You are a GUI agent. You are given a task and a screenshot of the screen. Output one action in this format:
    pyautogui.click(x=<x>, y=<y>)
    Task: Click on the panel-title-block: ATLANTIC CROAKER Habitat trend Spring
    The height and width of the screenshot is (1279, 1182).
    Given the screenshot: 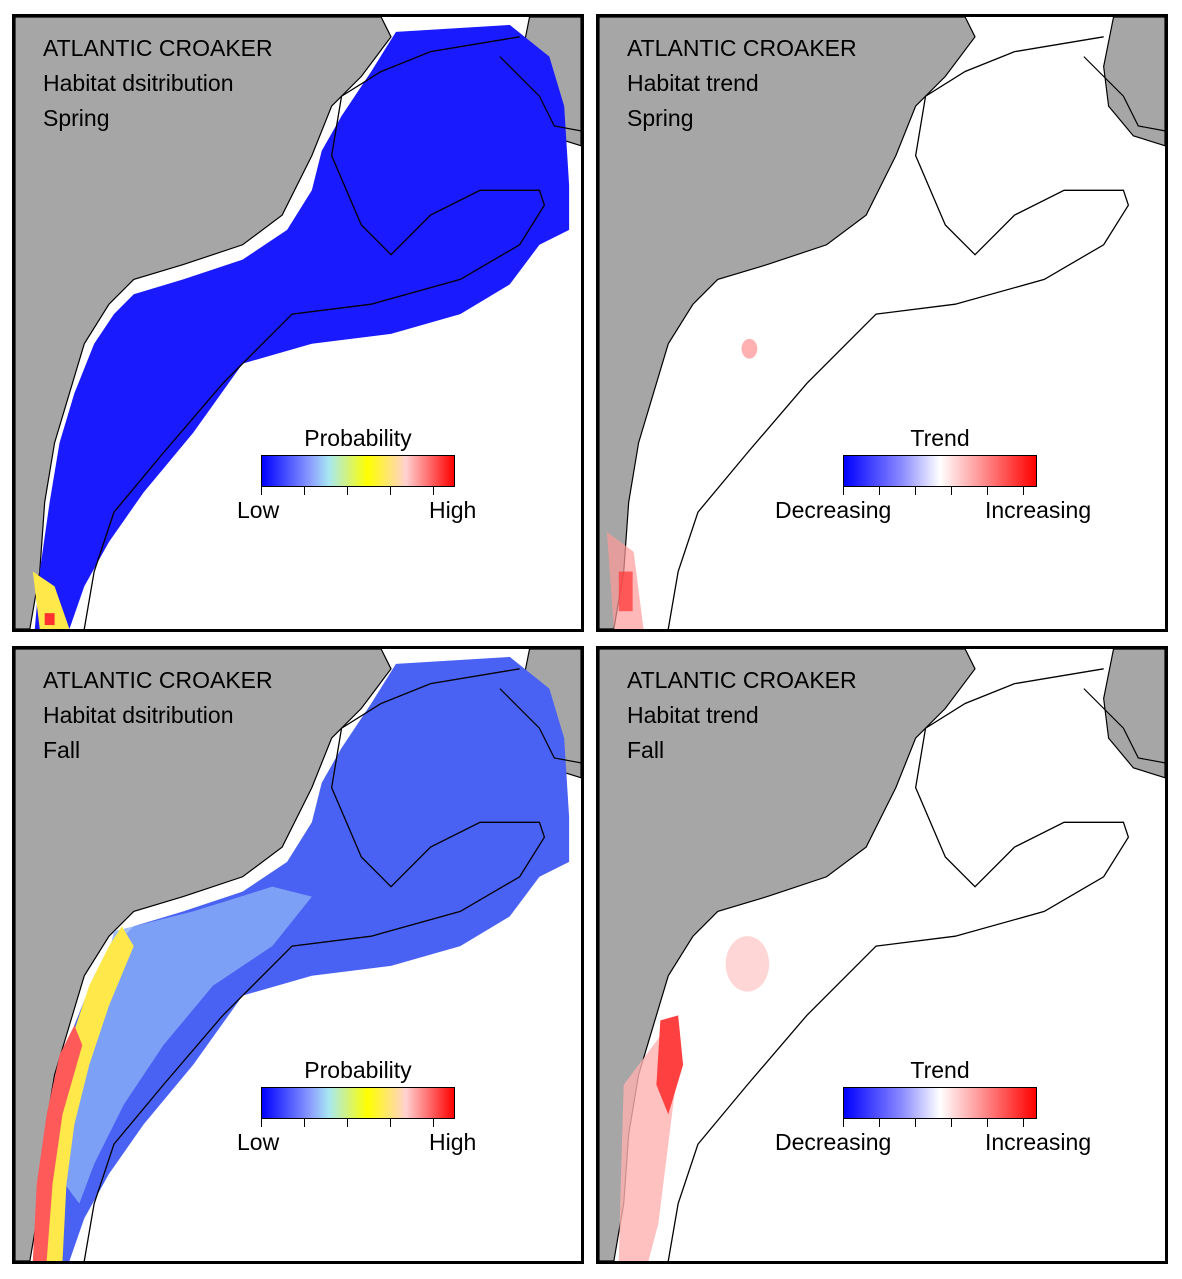 What is the action you would take?
    pyautogui.click(x=742, y=83)
    